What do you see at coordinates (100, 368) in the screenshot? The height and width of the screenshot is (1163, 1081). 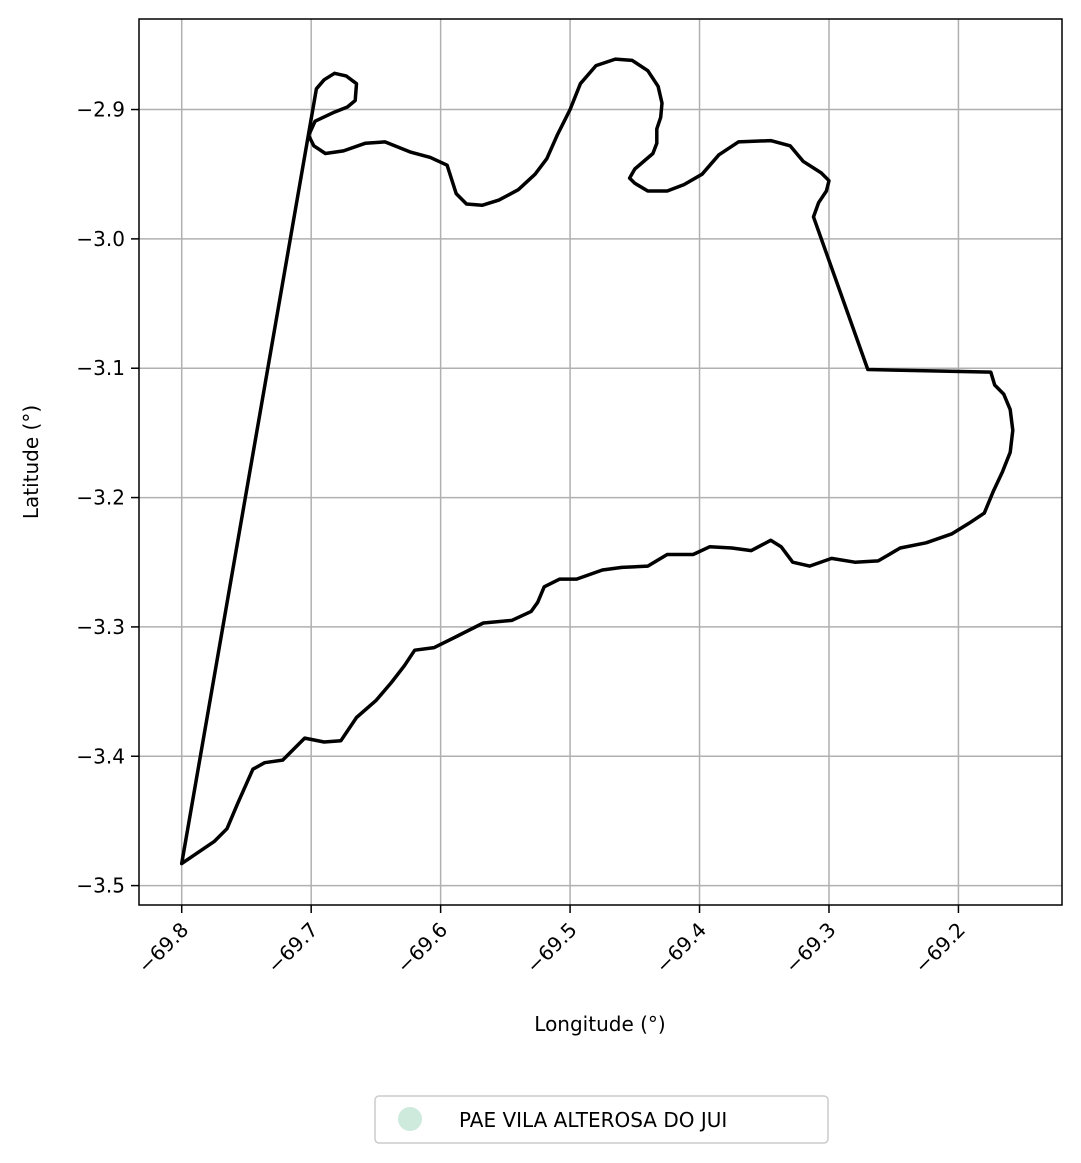 I see `y-tick-label: −3.1` at bounding box center [100, 368].